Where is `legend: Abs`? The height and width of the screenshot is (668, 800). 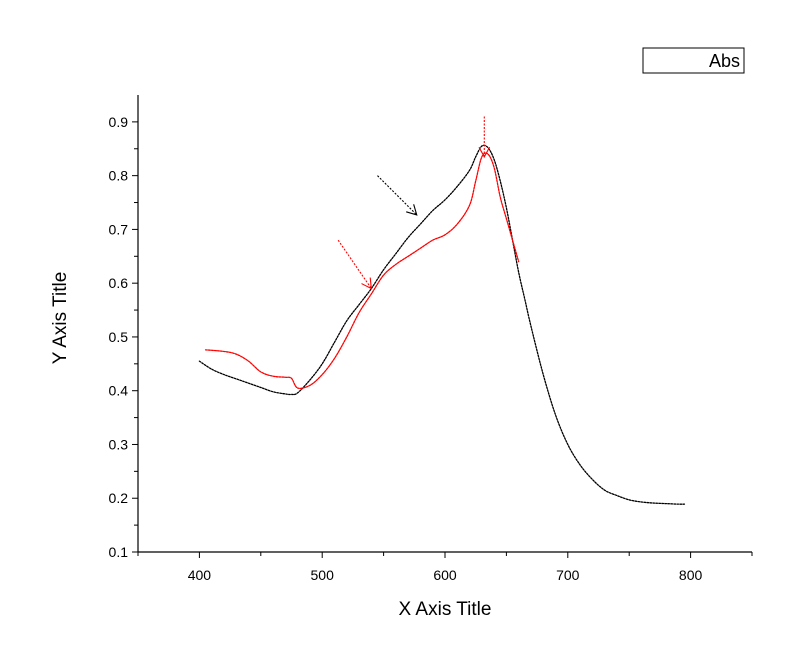
legend: Abs is located at coordinates (693, 60).